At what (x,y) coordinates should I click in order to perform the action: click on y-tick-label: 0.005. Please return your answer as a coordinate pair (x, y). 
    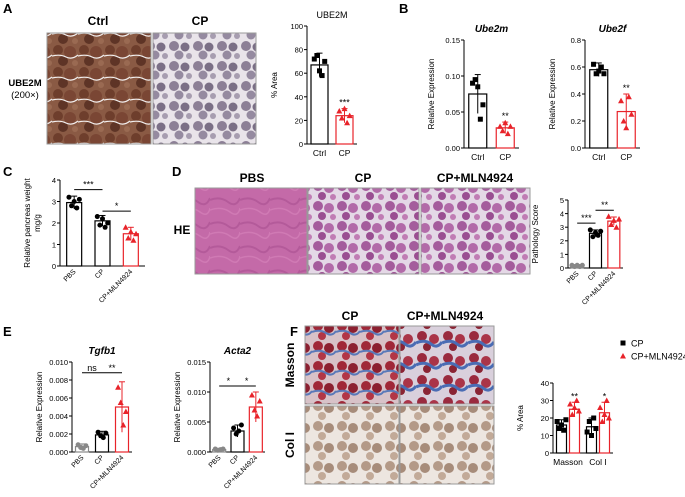
    Looking at the image, I should click on (196, 422).